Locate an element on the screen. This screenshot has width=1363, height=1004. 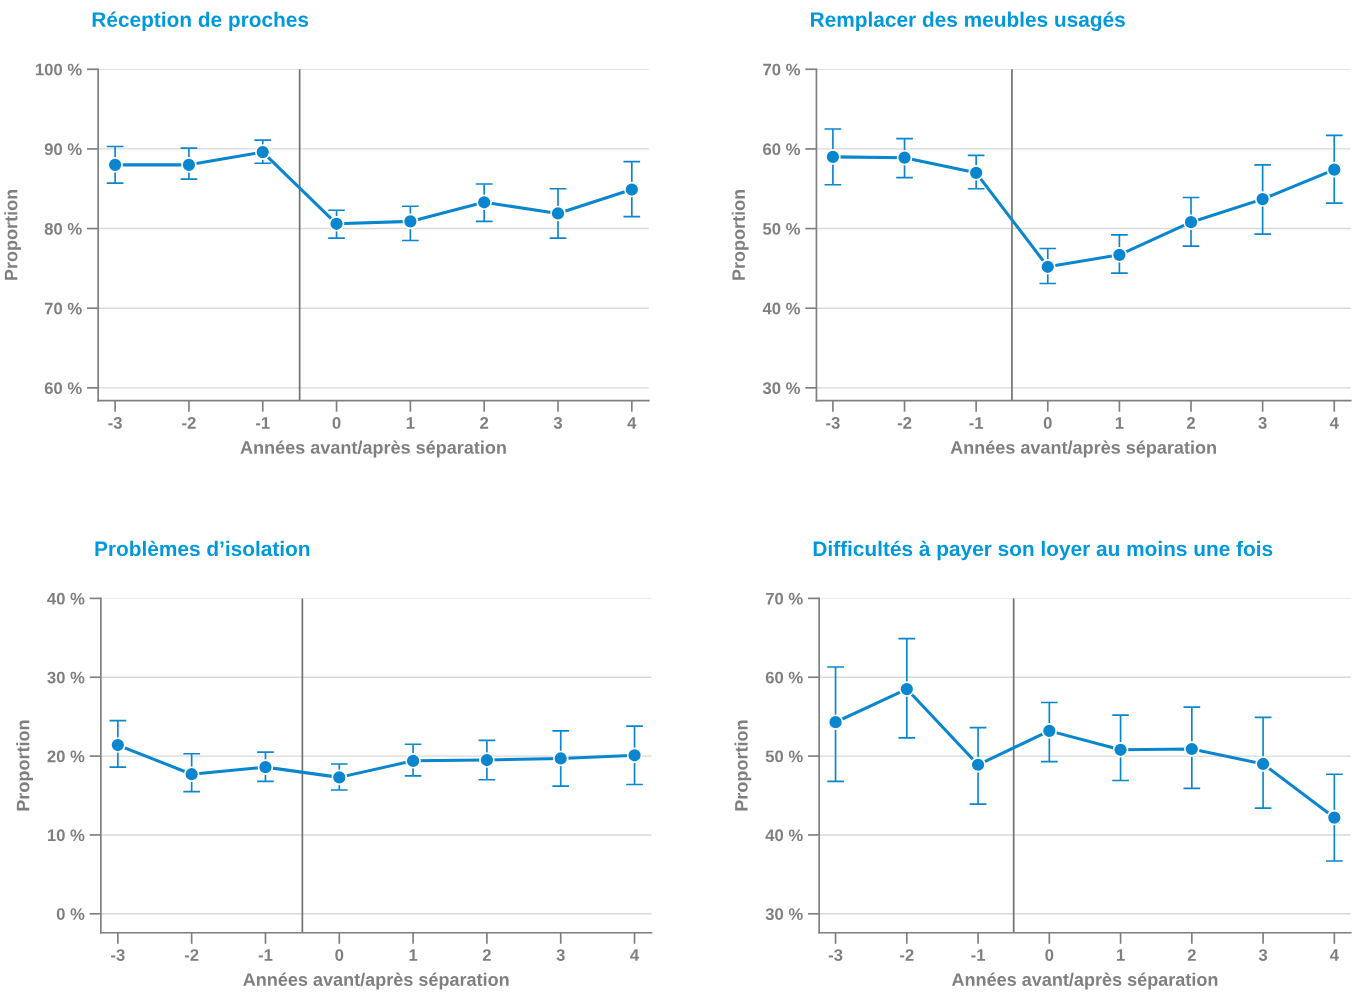
y-tick-label: 10 % is located at coordinates (66, 835).